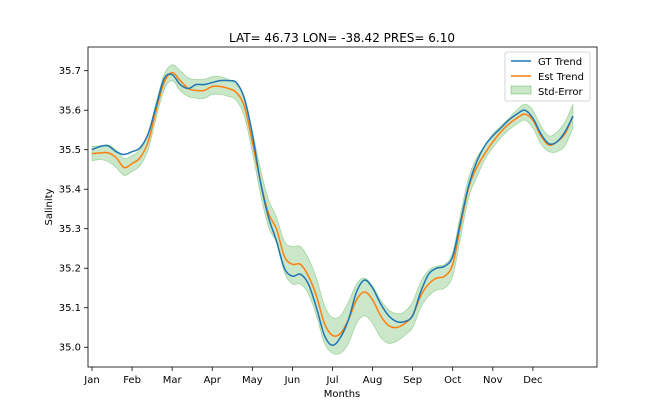 The image size is (654, 419). I want to click on legend-box, so click(547, 76).